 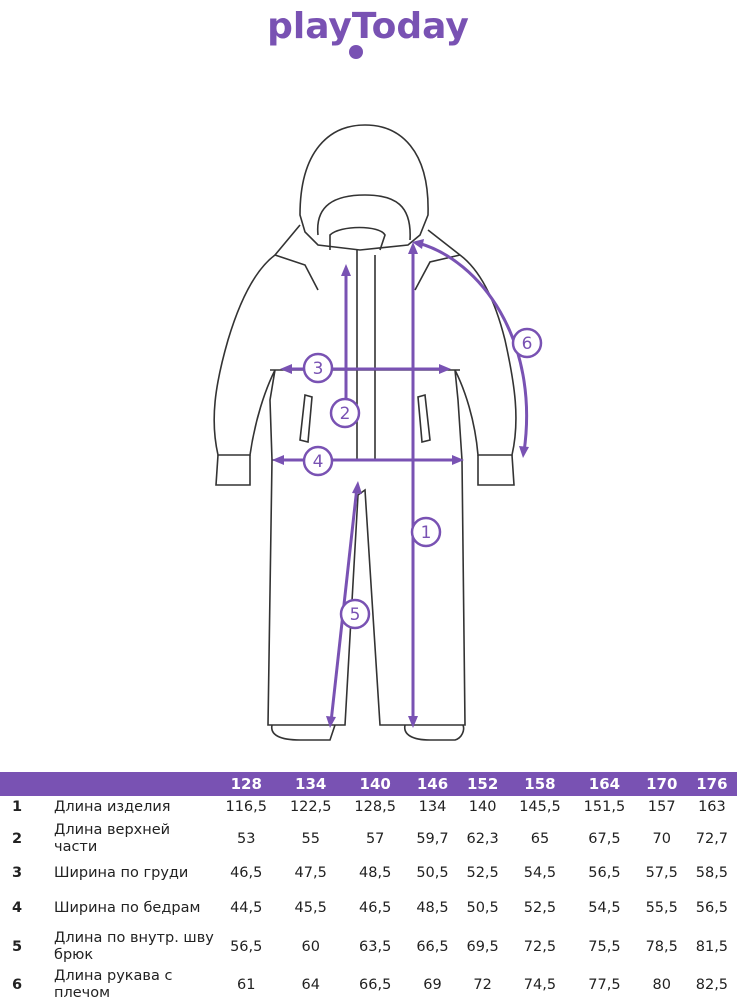 What do you see at coordinates (375, 946) in the screenshot?
I see `measurement-value: 63,5` at bounding box center [375, 946].